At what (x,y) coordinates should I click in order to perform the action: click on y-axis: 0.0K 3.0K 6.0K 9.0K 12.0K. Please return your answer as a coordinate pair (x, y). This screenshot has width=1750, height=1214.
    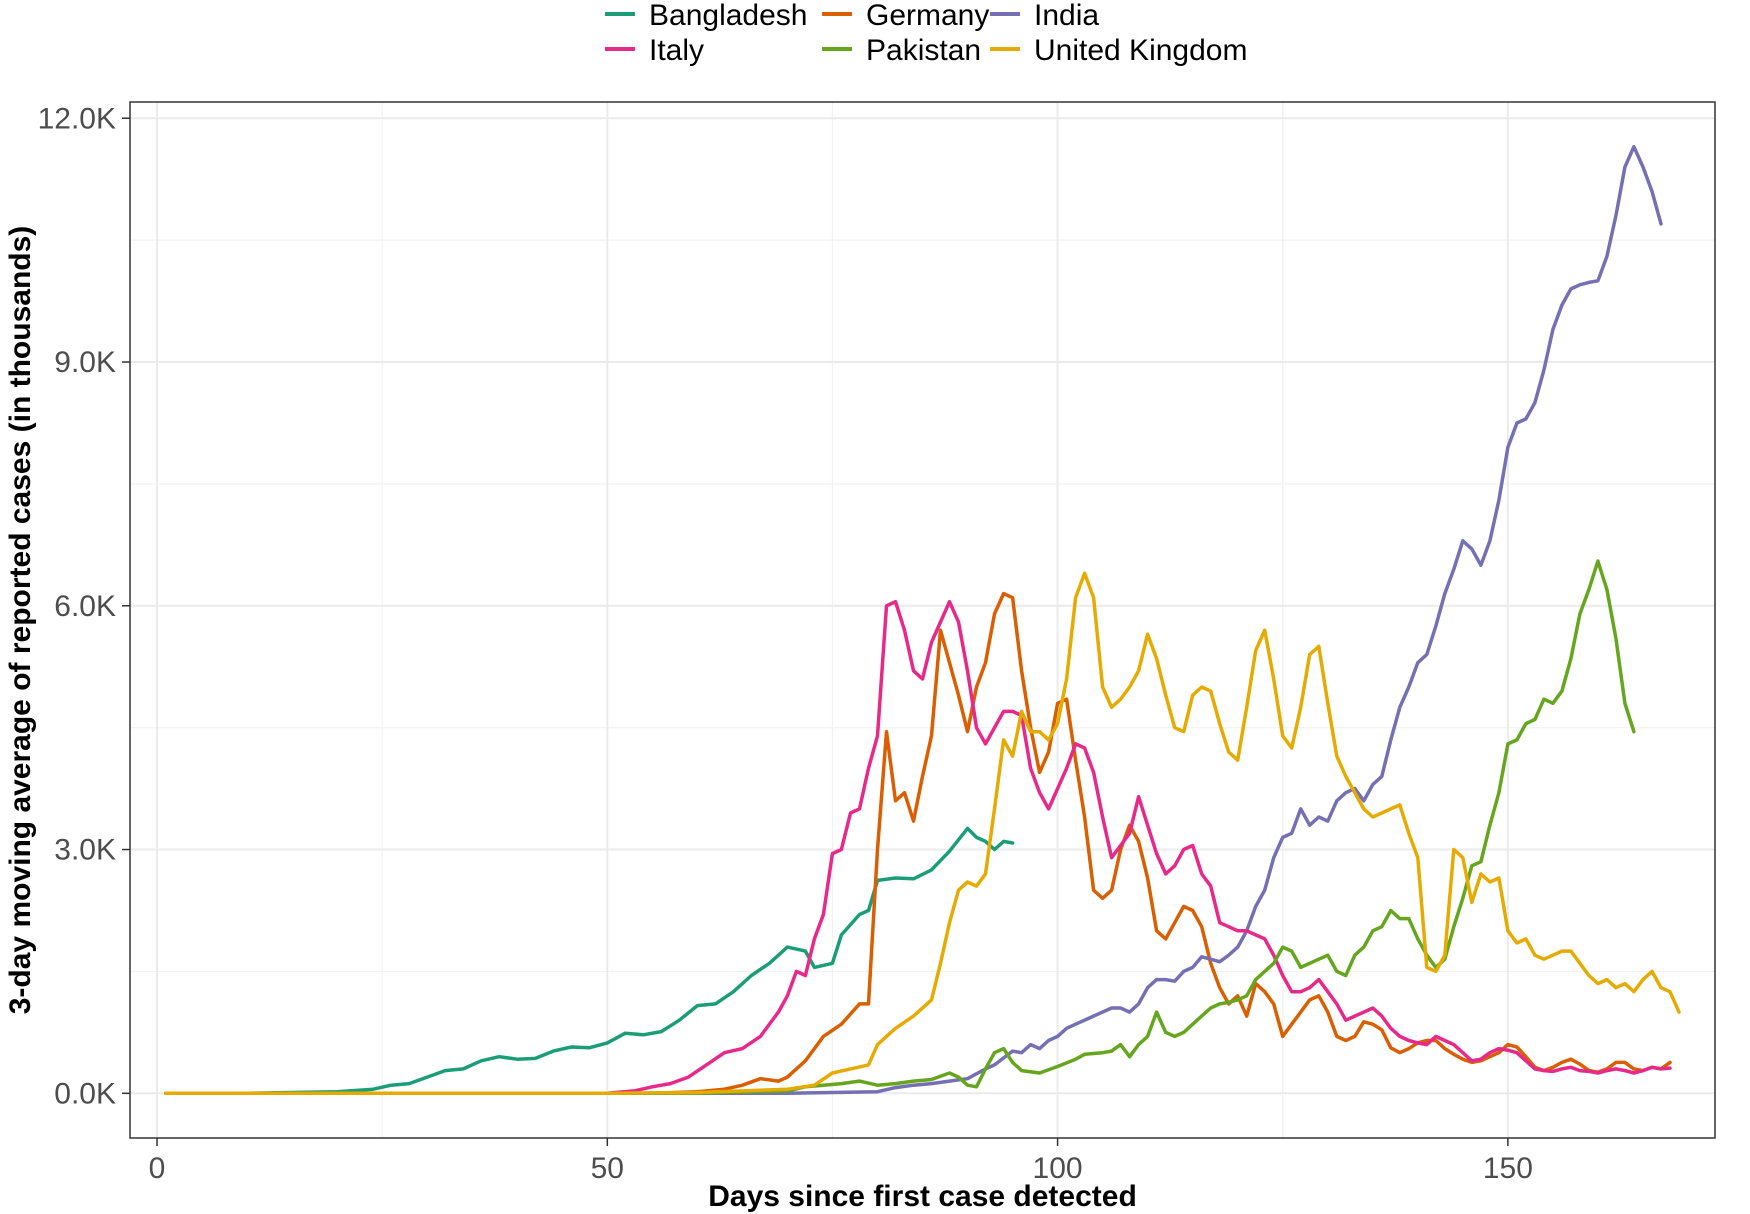
    Looking at the image, I should click on (84, 606).